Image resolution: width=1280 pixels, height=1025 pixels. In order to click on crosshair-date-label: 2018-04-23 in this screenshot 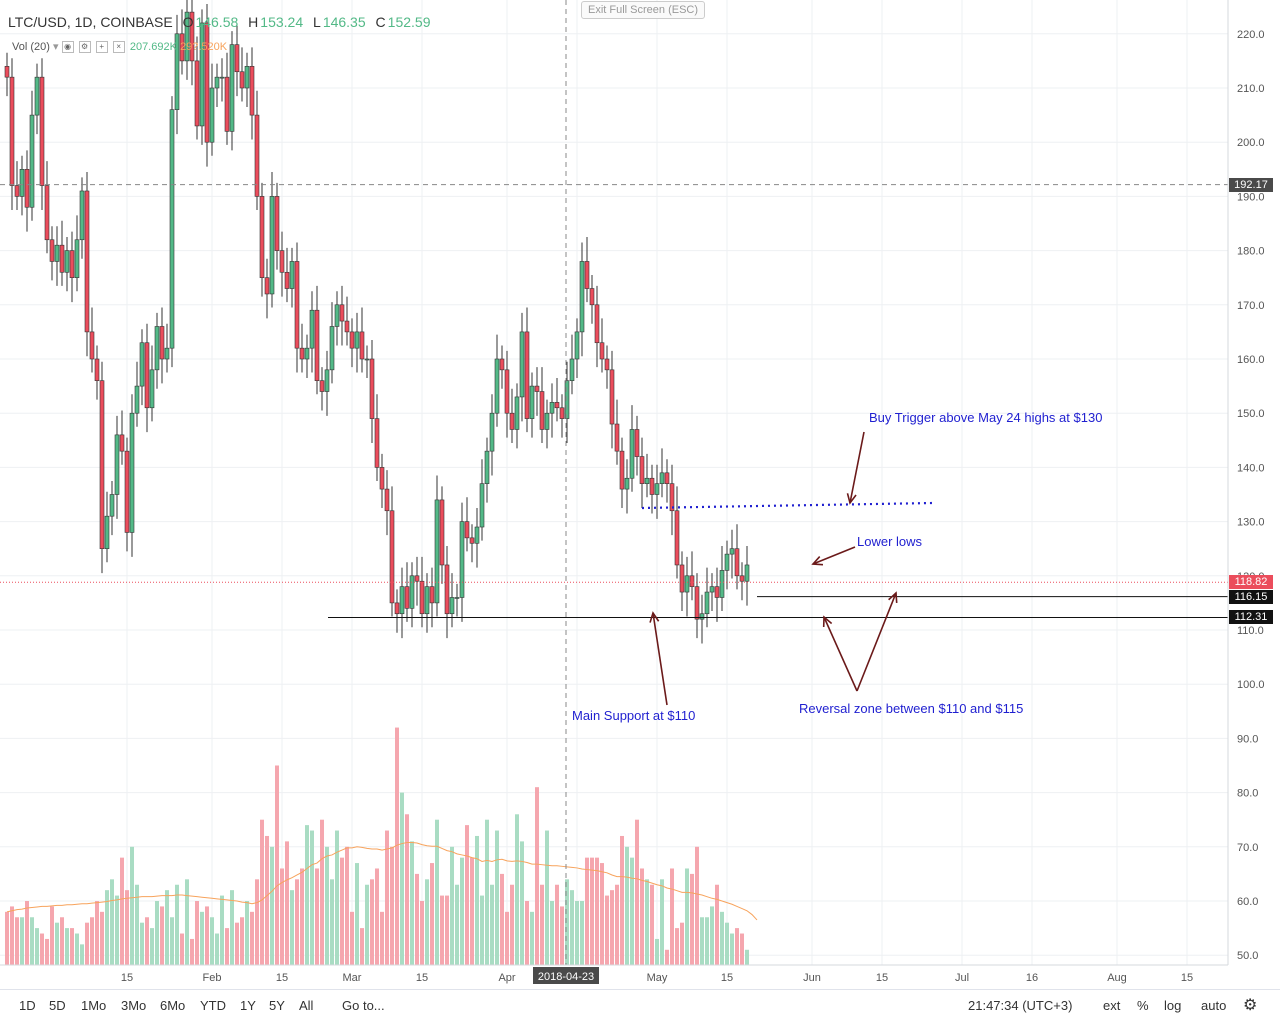, I will do `click(566, 977)`.